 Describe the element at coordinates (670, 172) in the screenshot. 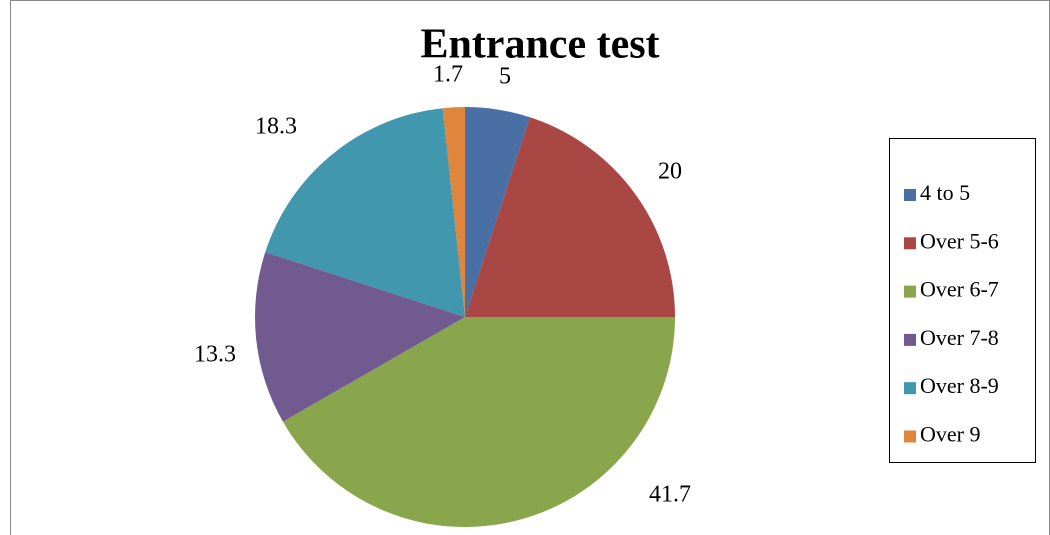

I see `data-label: 20` at that location.